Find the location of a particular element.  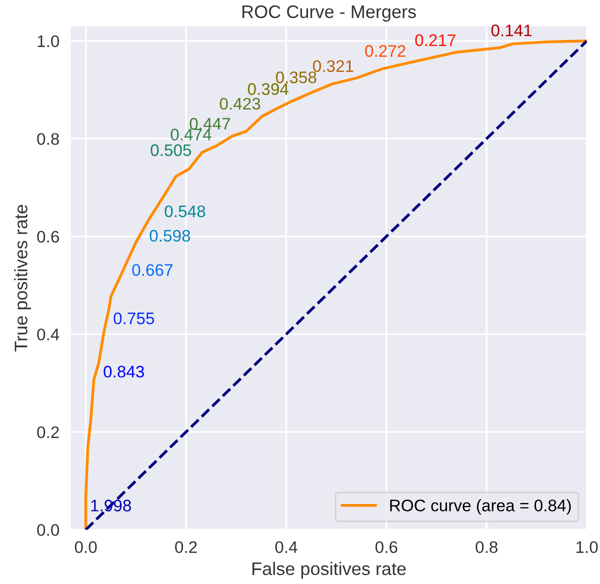

annotation: 0.755 is located at coordinates (134, 318).